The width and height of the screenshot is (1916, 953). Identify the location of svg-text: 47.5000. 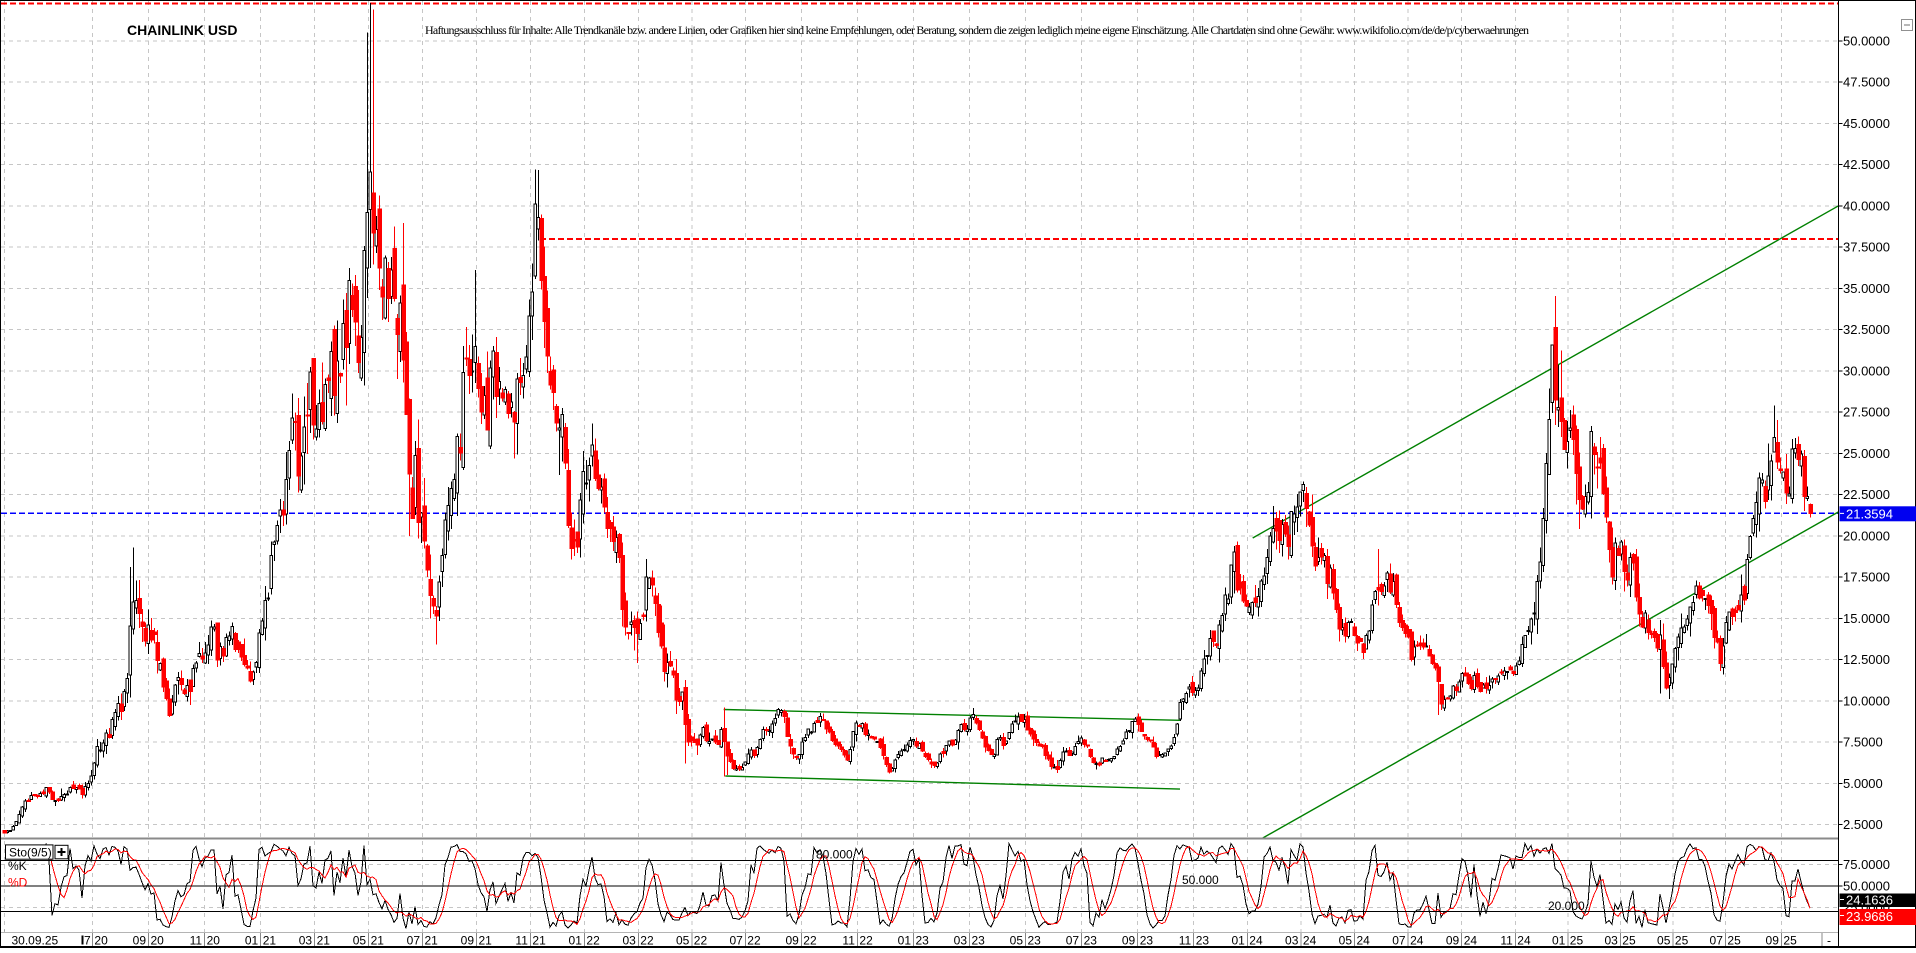
(1866, 82).